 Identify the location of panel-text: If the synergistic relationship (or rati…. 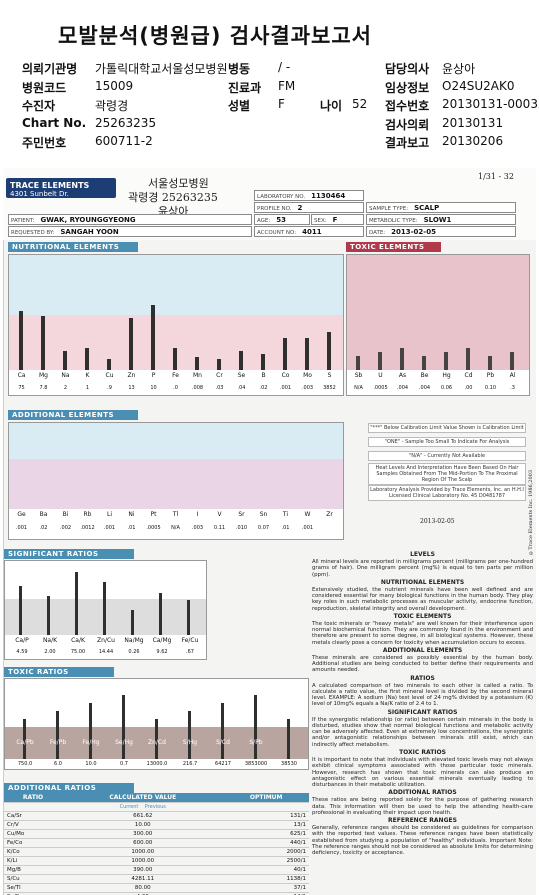
(422, 732).